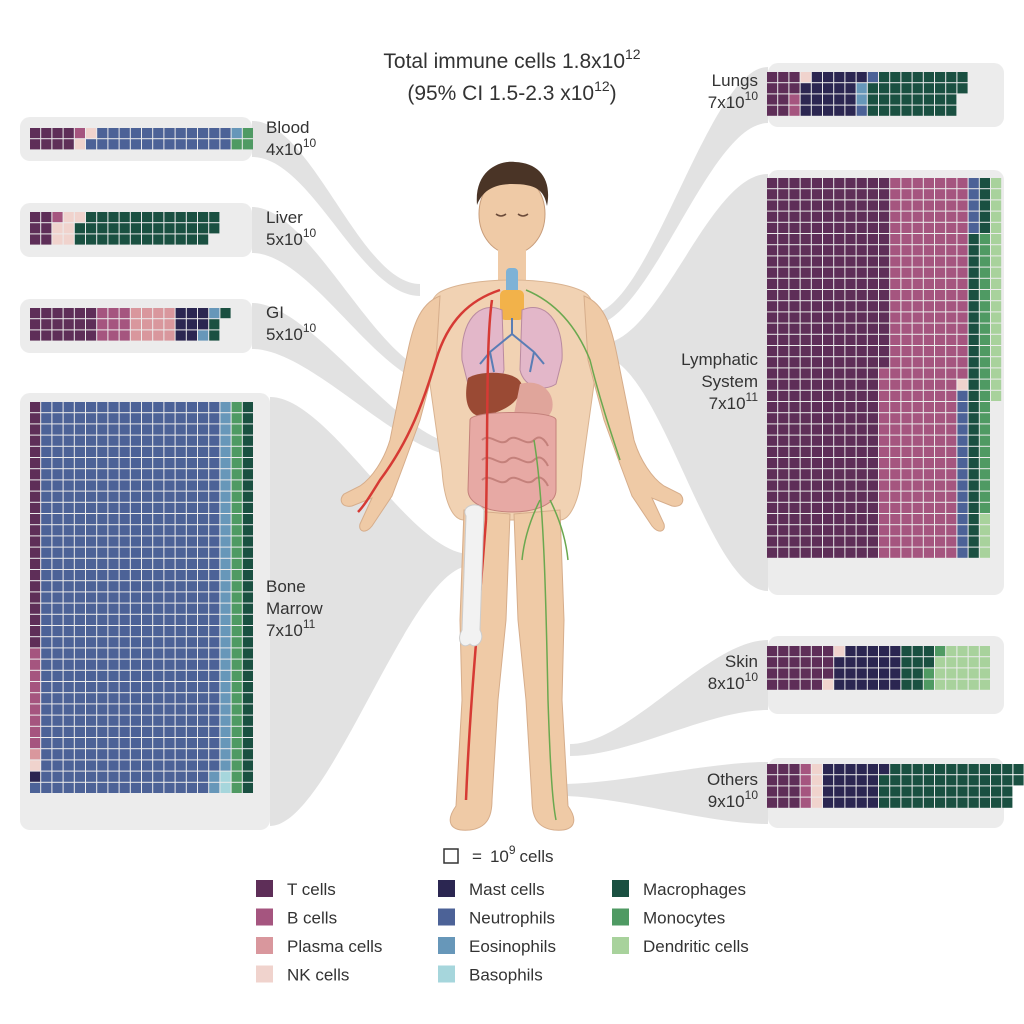  Describe the element at coordinates (735, 80) in the screenshot. I see `organ-name: Lungs` at that location.